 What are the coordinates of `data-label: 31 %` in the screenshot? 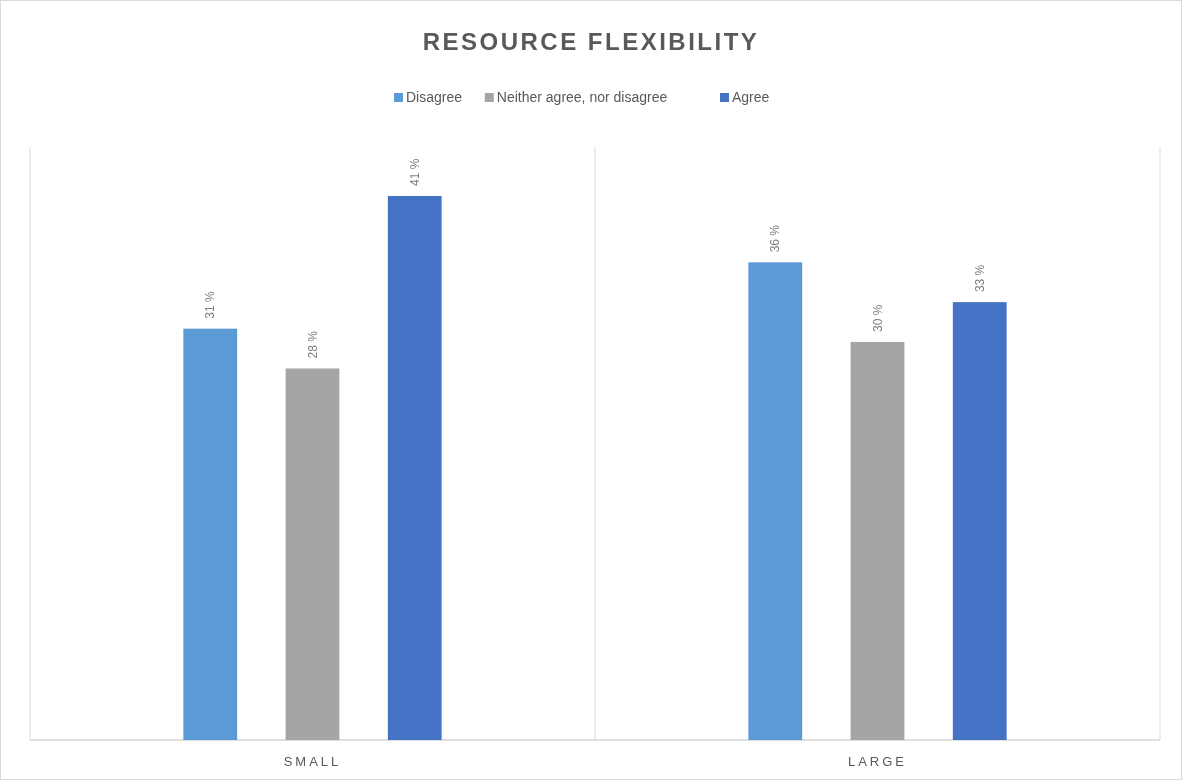 It's located at (210, 304).